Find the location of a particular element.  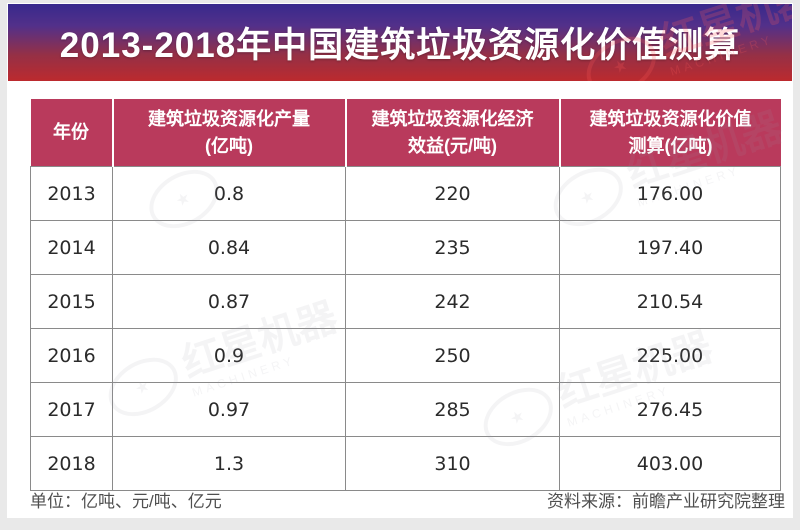

table-row: 2015 0.87 242 210.54 is located at coordinates (405, 301).